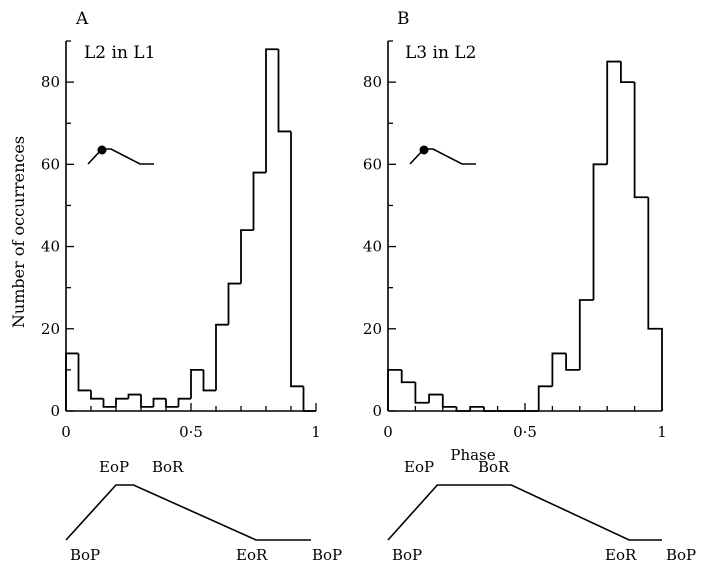 This screenshot has width=704, height=568. I want to click on panel-a-cycle-diagram: BoP EoP BoR EoR BoP, so click(203, 511).